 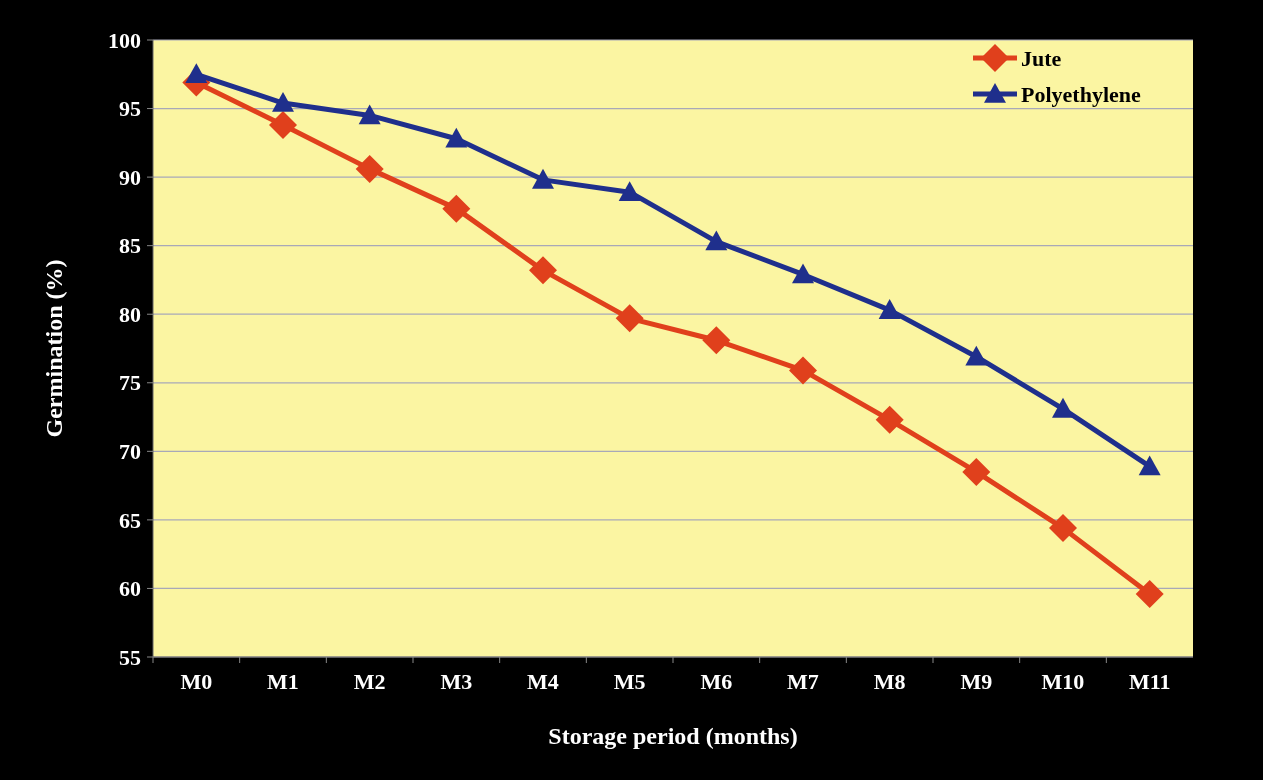 What do you see at coordinates (130, 452) in the screenshot?
I see `y-tick-label: 70` at bounding box center [130, 452].